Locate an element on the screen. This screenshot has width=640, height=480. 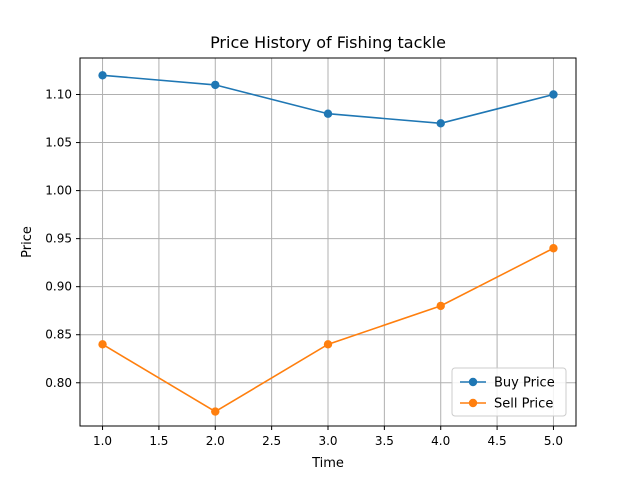
legend-label: Buy Price is located at coordinates (524, 383).